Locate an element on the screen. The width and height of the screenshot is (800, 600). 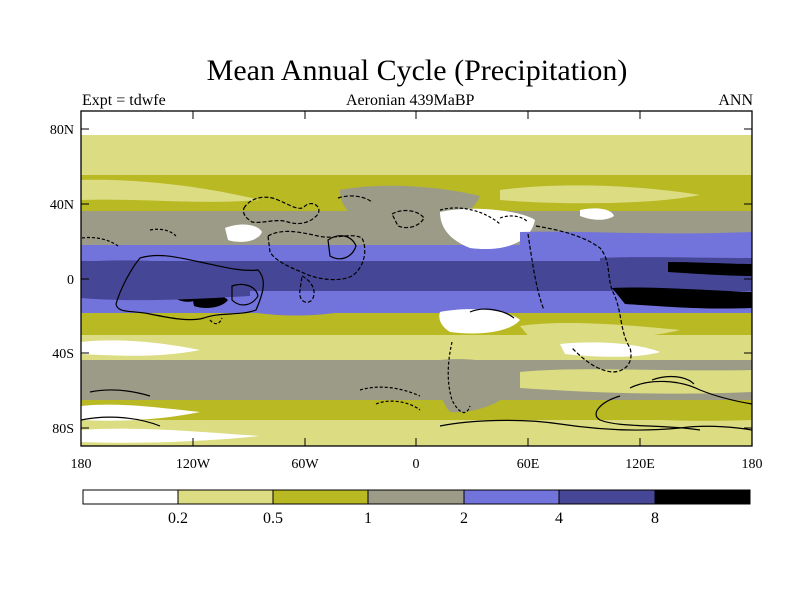
period-label: Aeronian 439MaBP is located at coordinates (410, 100).